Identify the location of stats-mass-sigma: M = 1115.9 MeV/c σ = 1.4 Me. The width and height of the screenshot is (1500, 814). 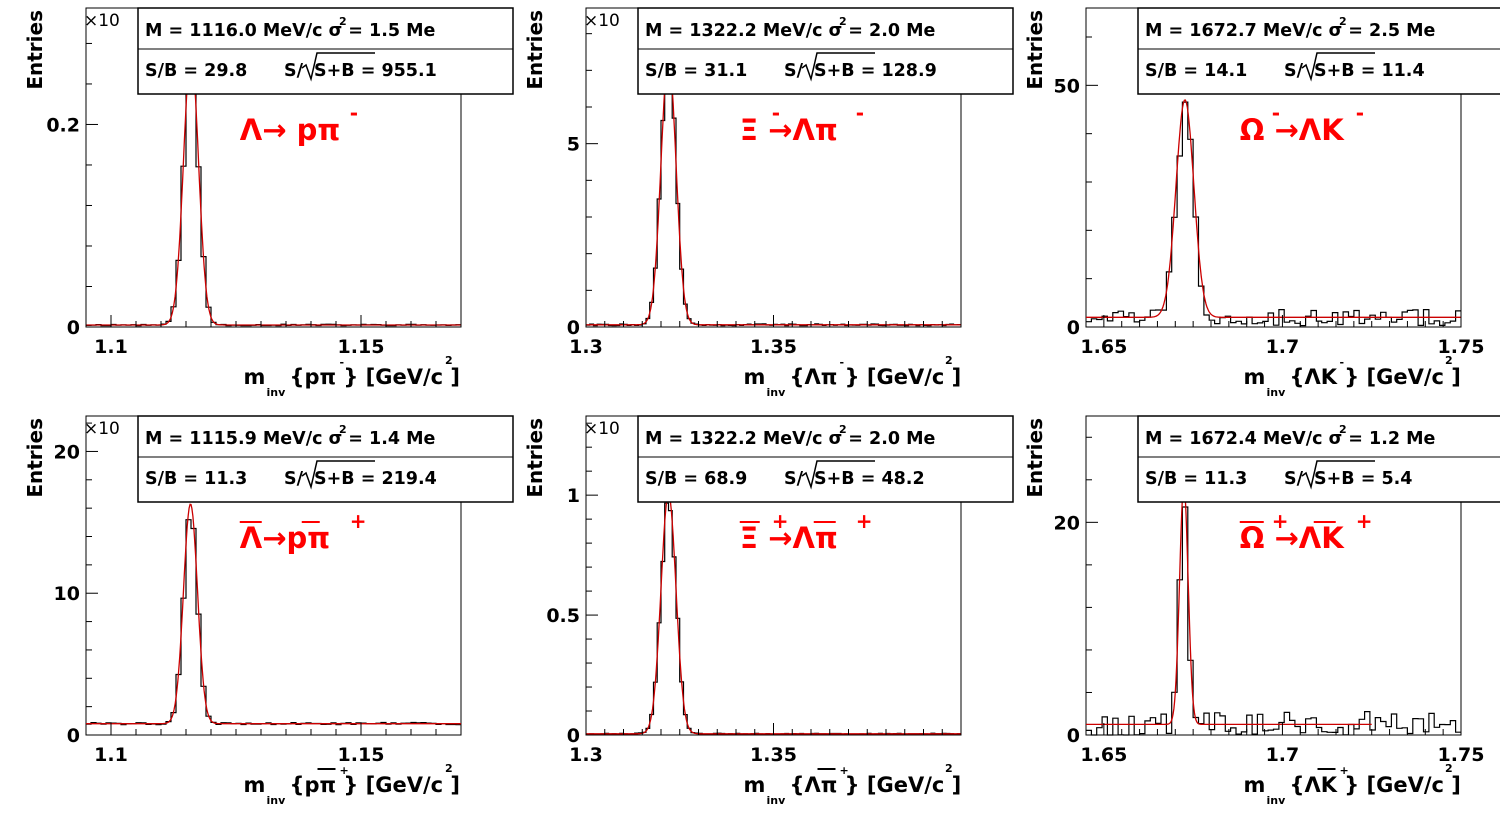
(290, 439).